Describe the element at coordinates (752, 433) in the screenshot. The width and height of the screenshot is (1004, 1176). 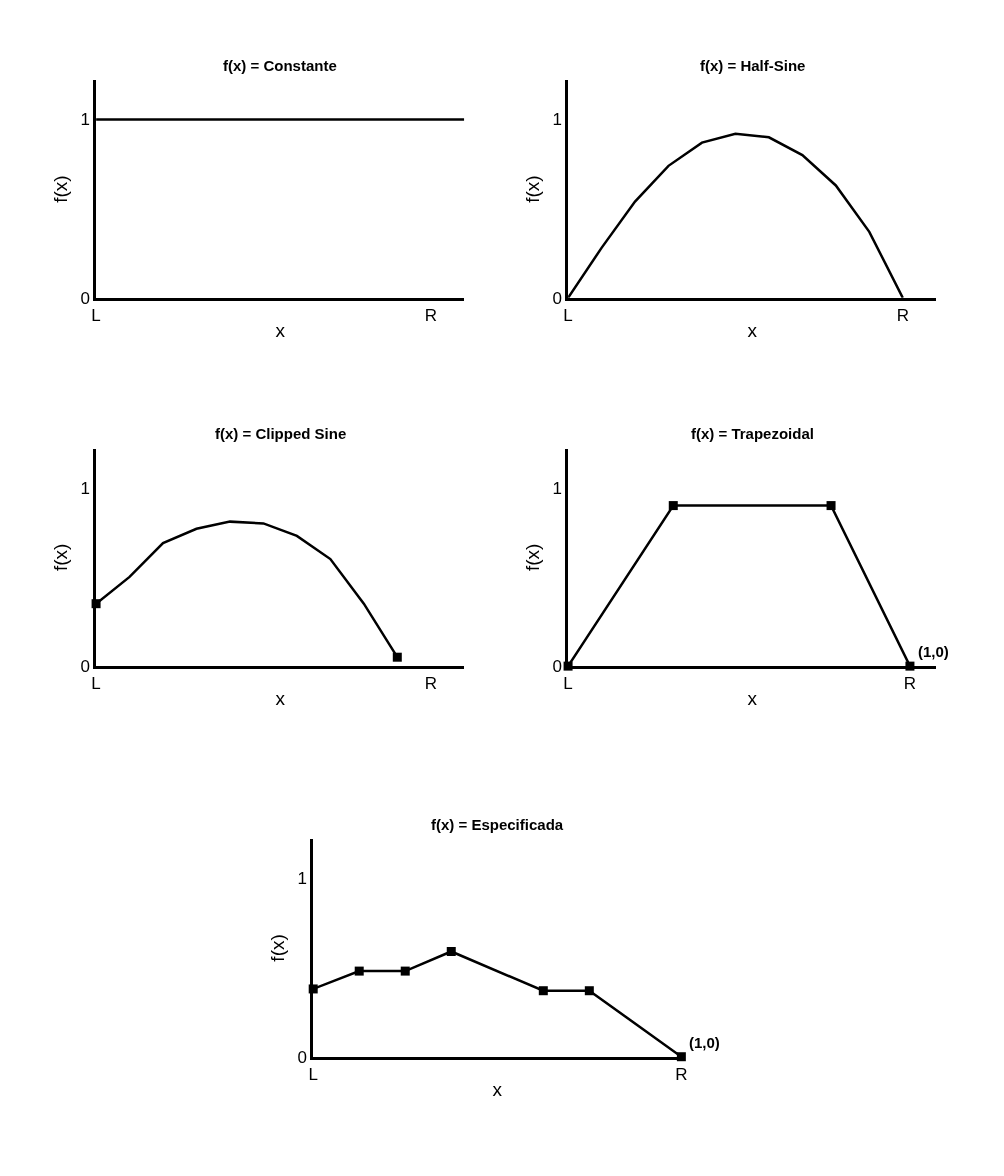
I see `chart-title: f(x) = Trapezoidal` at that location.